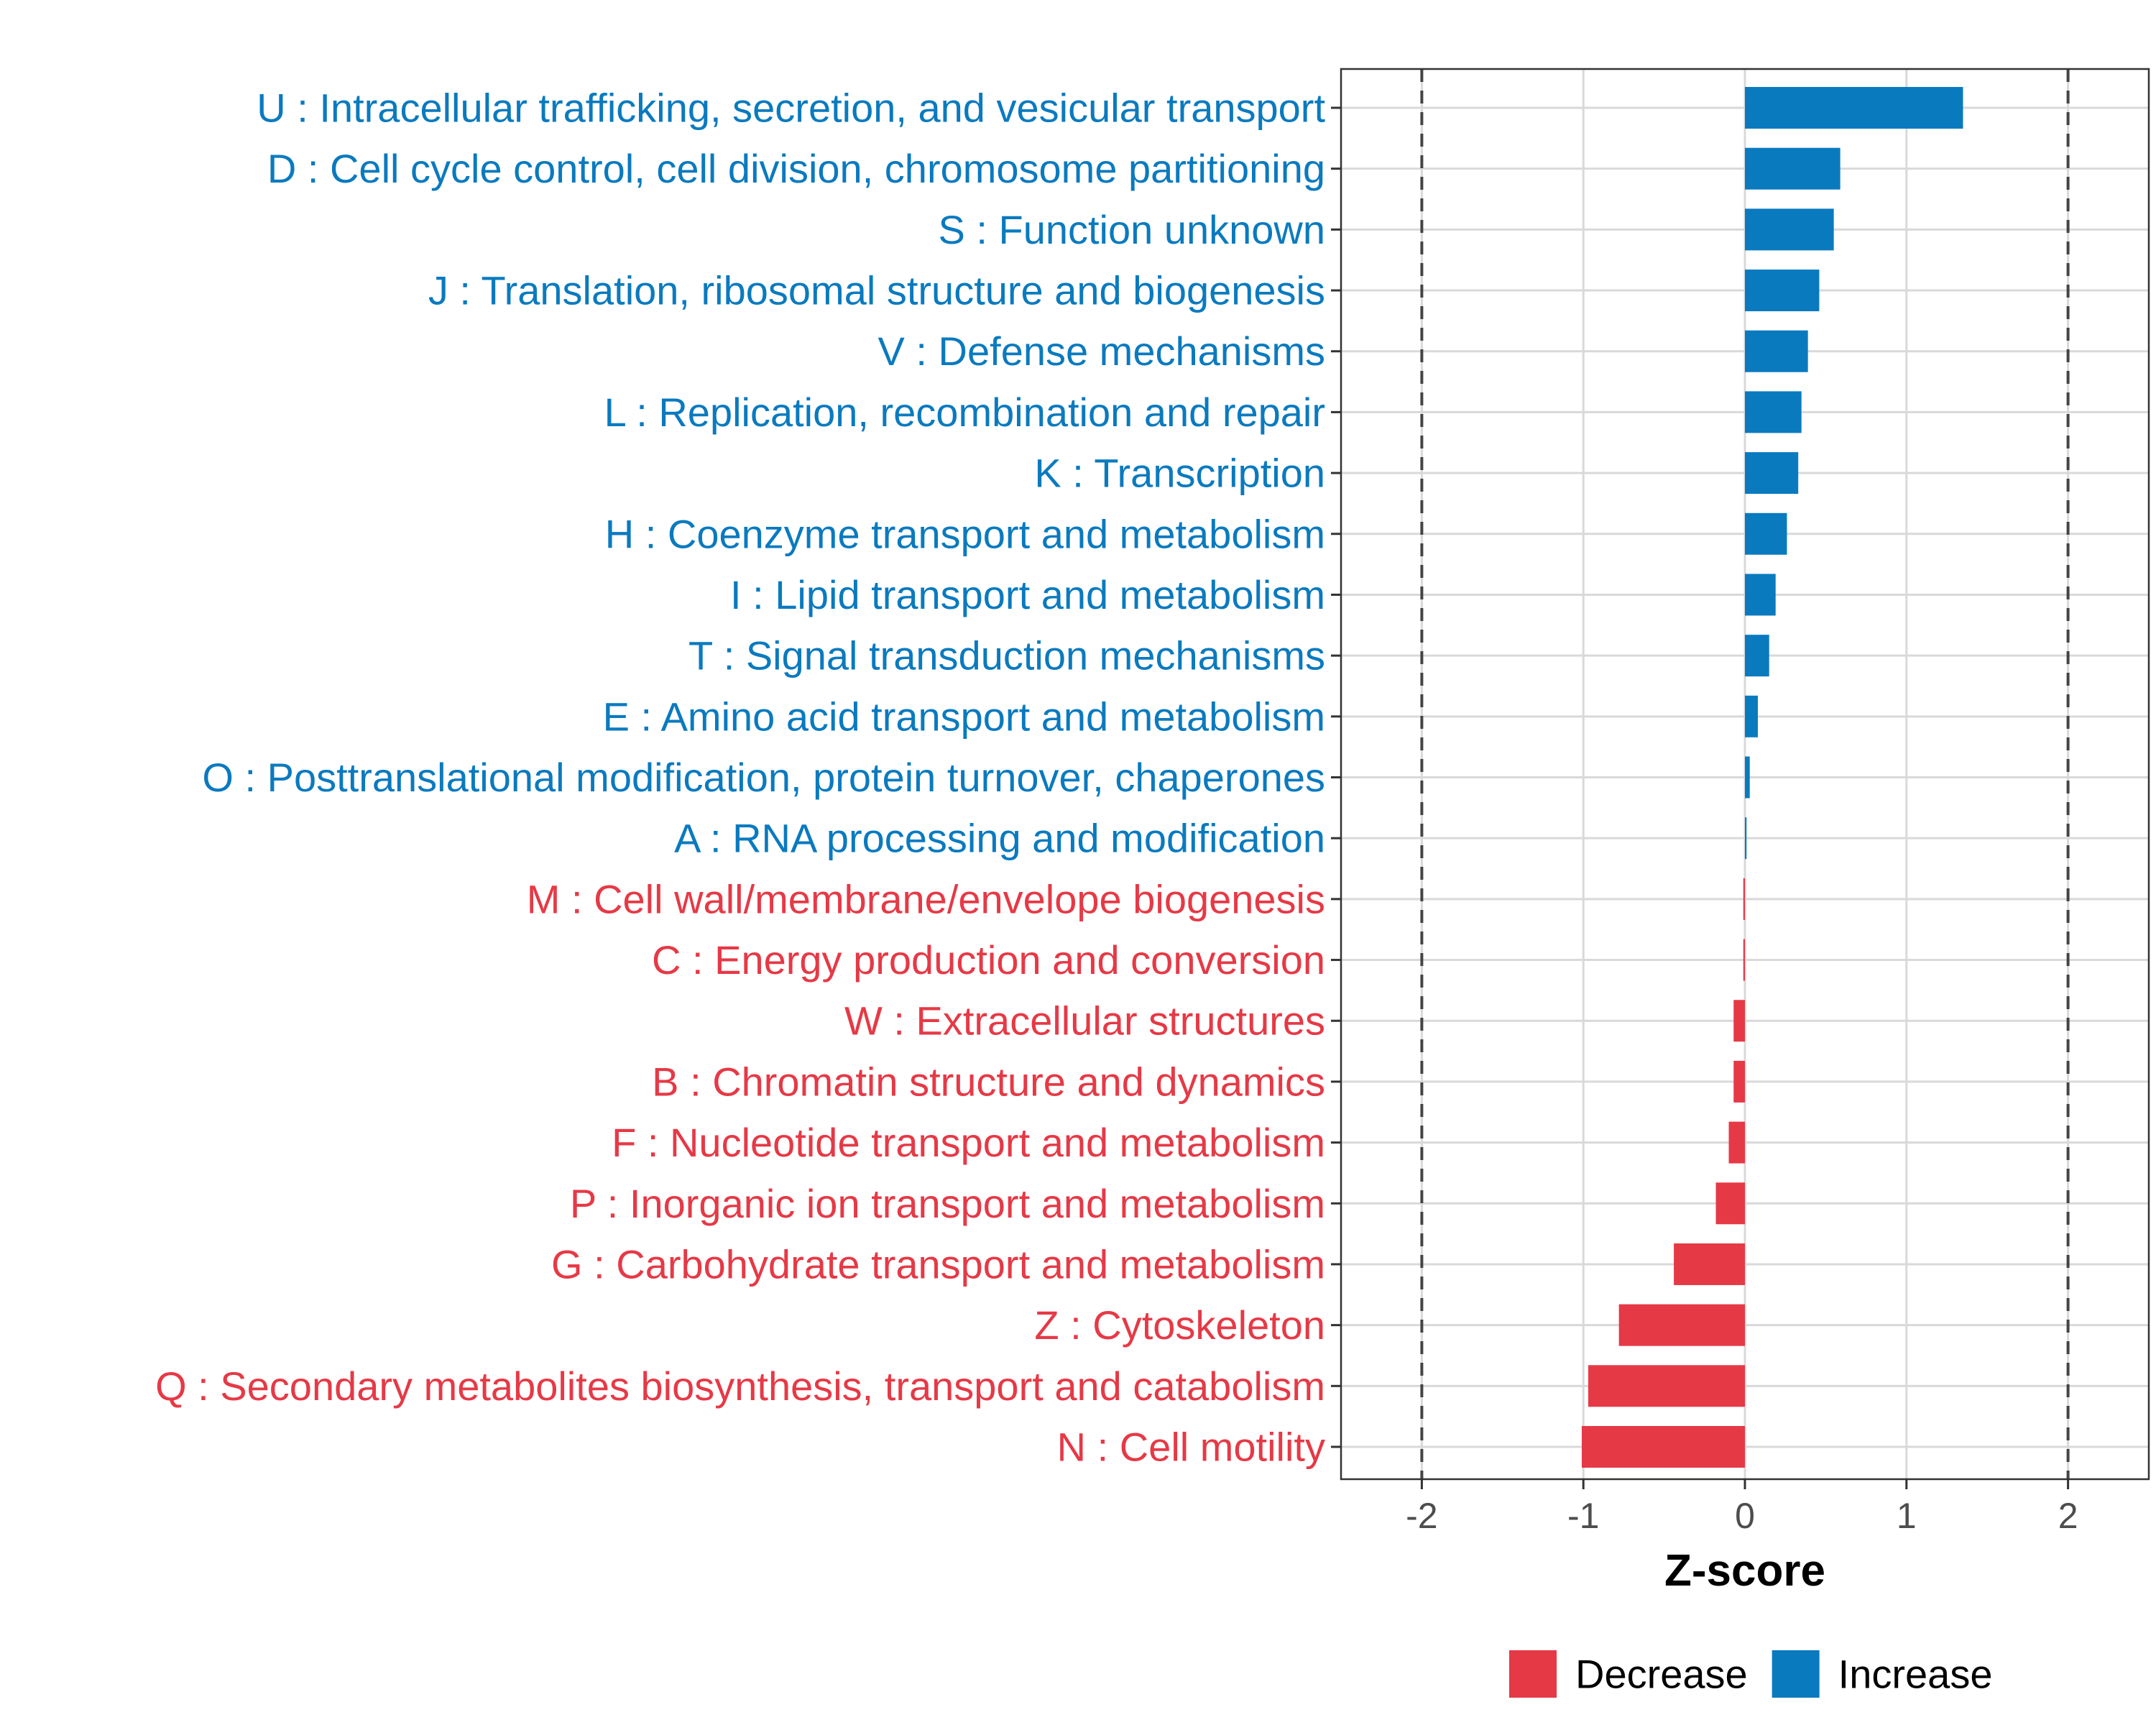  I want to click on category-label: T : Signal transduction mechanisms, so click(1007, 655).